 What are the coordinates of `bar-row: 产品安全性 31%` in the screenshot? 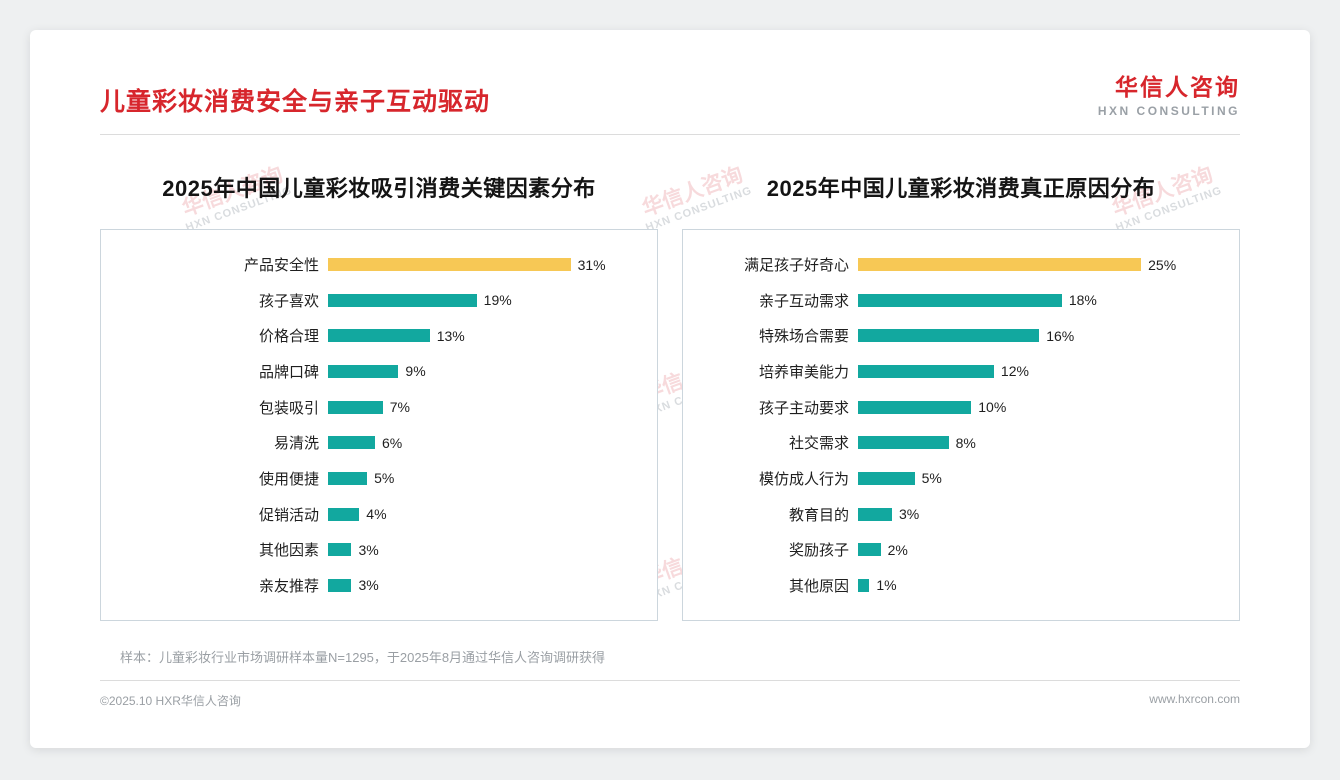 It's located at (379, 264).